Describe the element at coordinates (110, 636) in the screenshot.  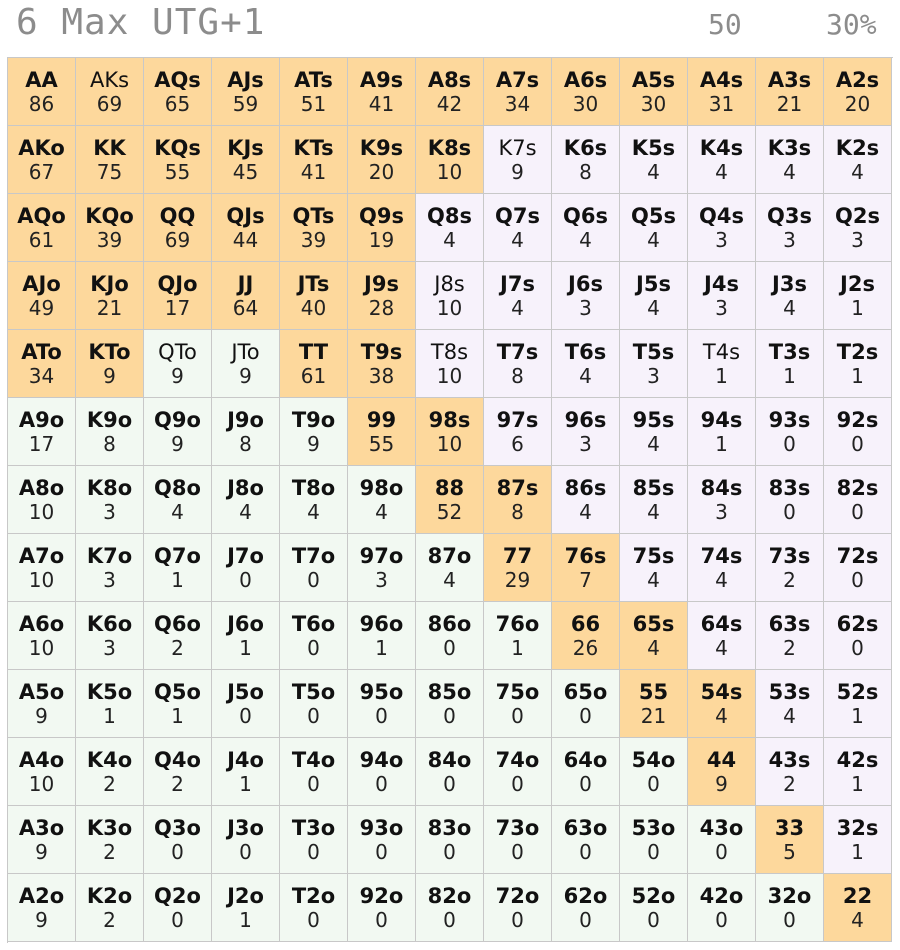
I see `hand-cell-k6o: K6o 3` at that location.